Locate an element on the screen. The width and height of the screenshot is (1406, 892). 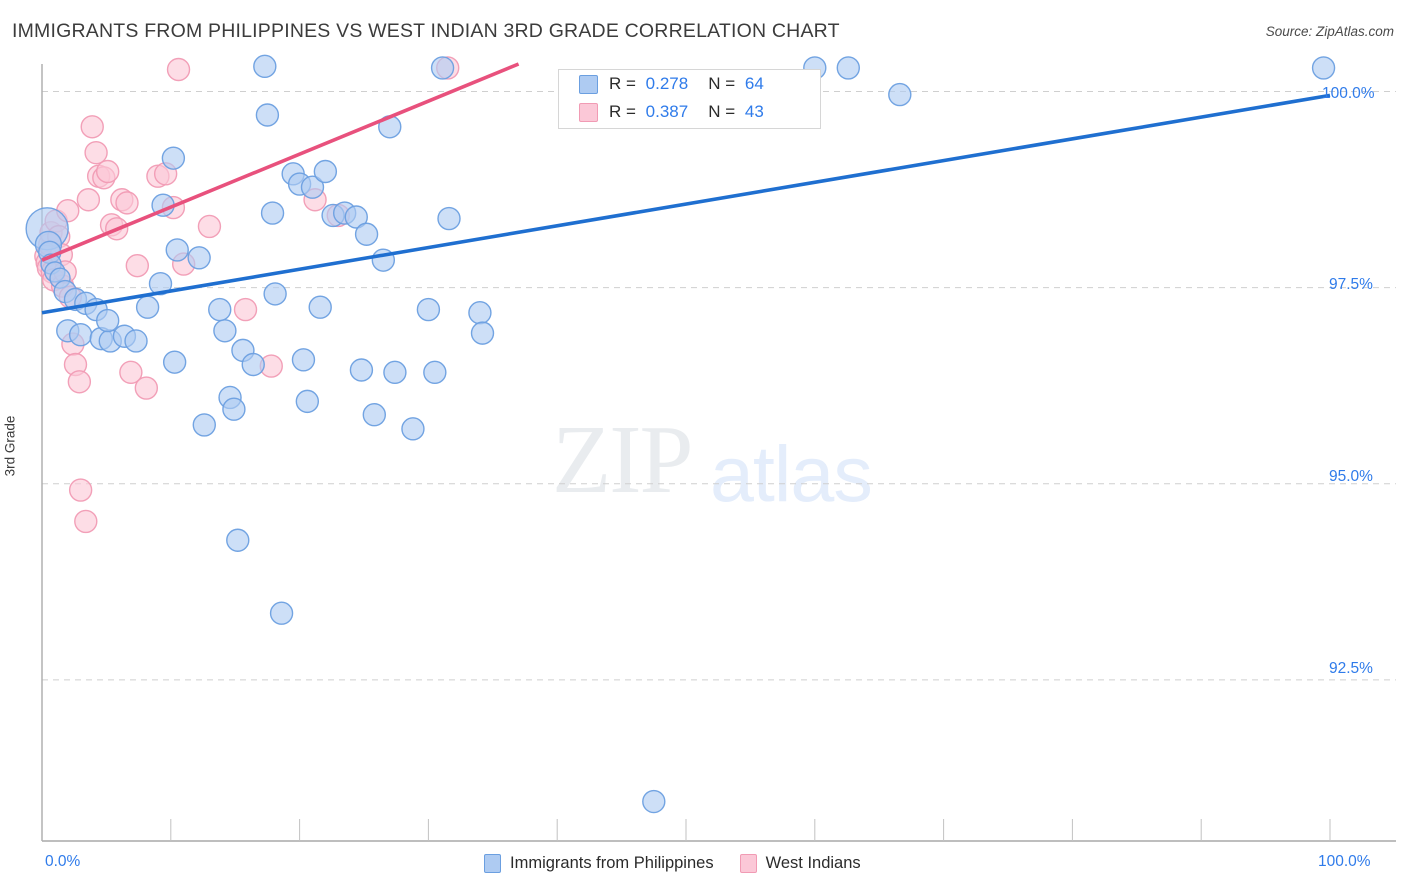
legend-stats-philippines: R = 0.278 N = 64 is located at coordinates (686, 84).